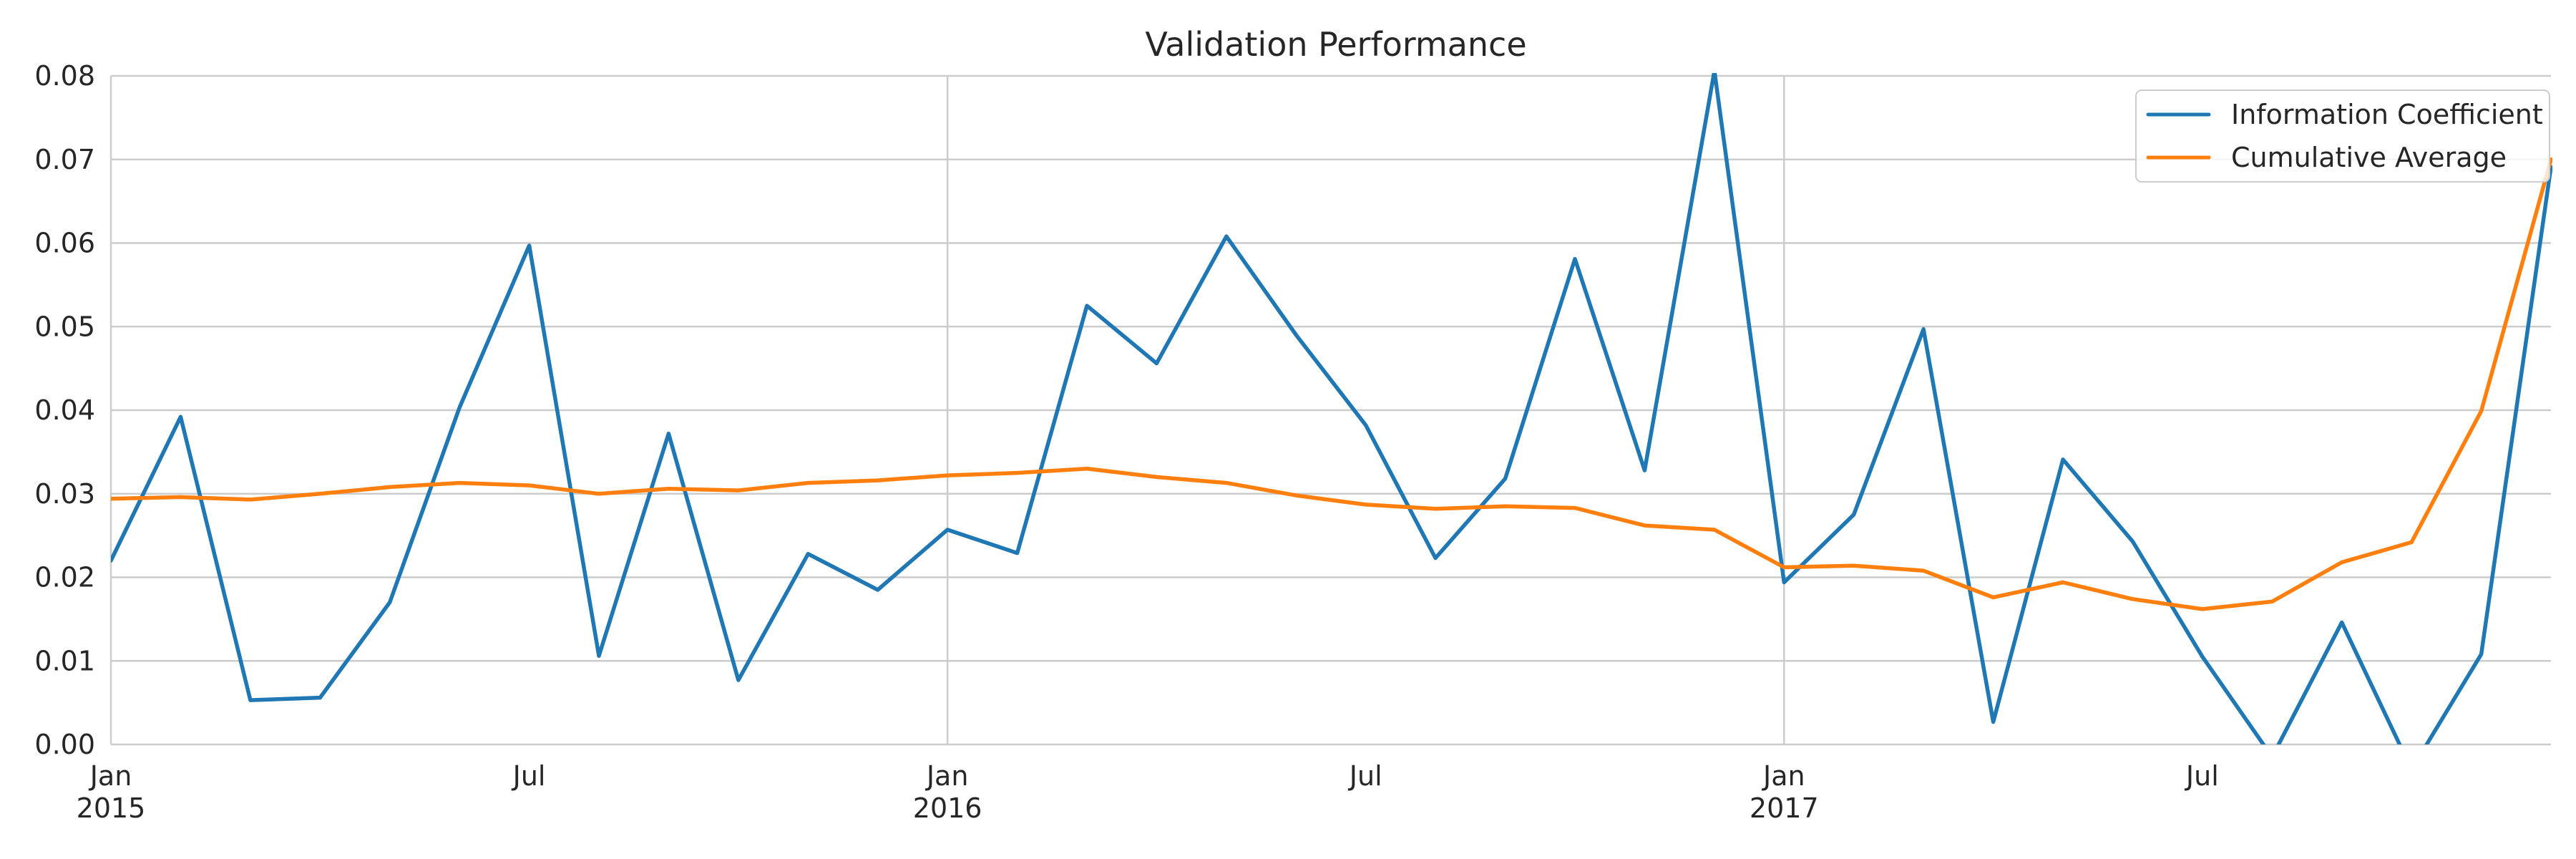 The width and height of the screenshot is (2576, 859). I want to click on x-tick-label-year: 2015, so click(111, 808).